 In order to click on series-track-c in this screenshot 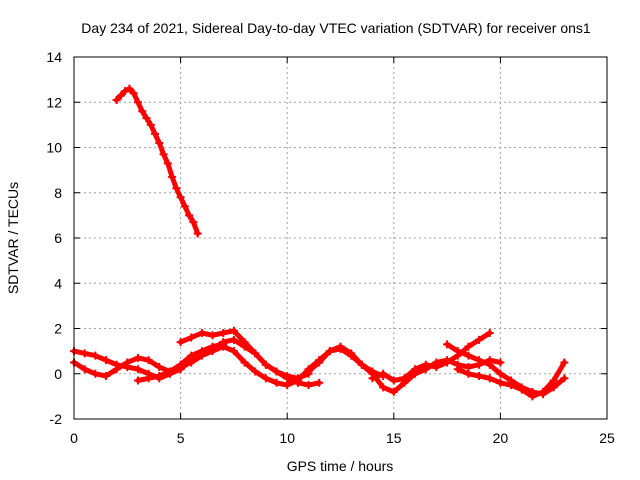, I will do `click(260, 366)`.